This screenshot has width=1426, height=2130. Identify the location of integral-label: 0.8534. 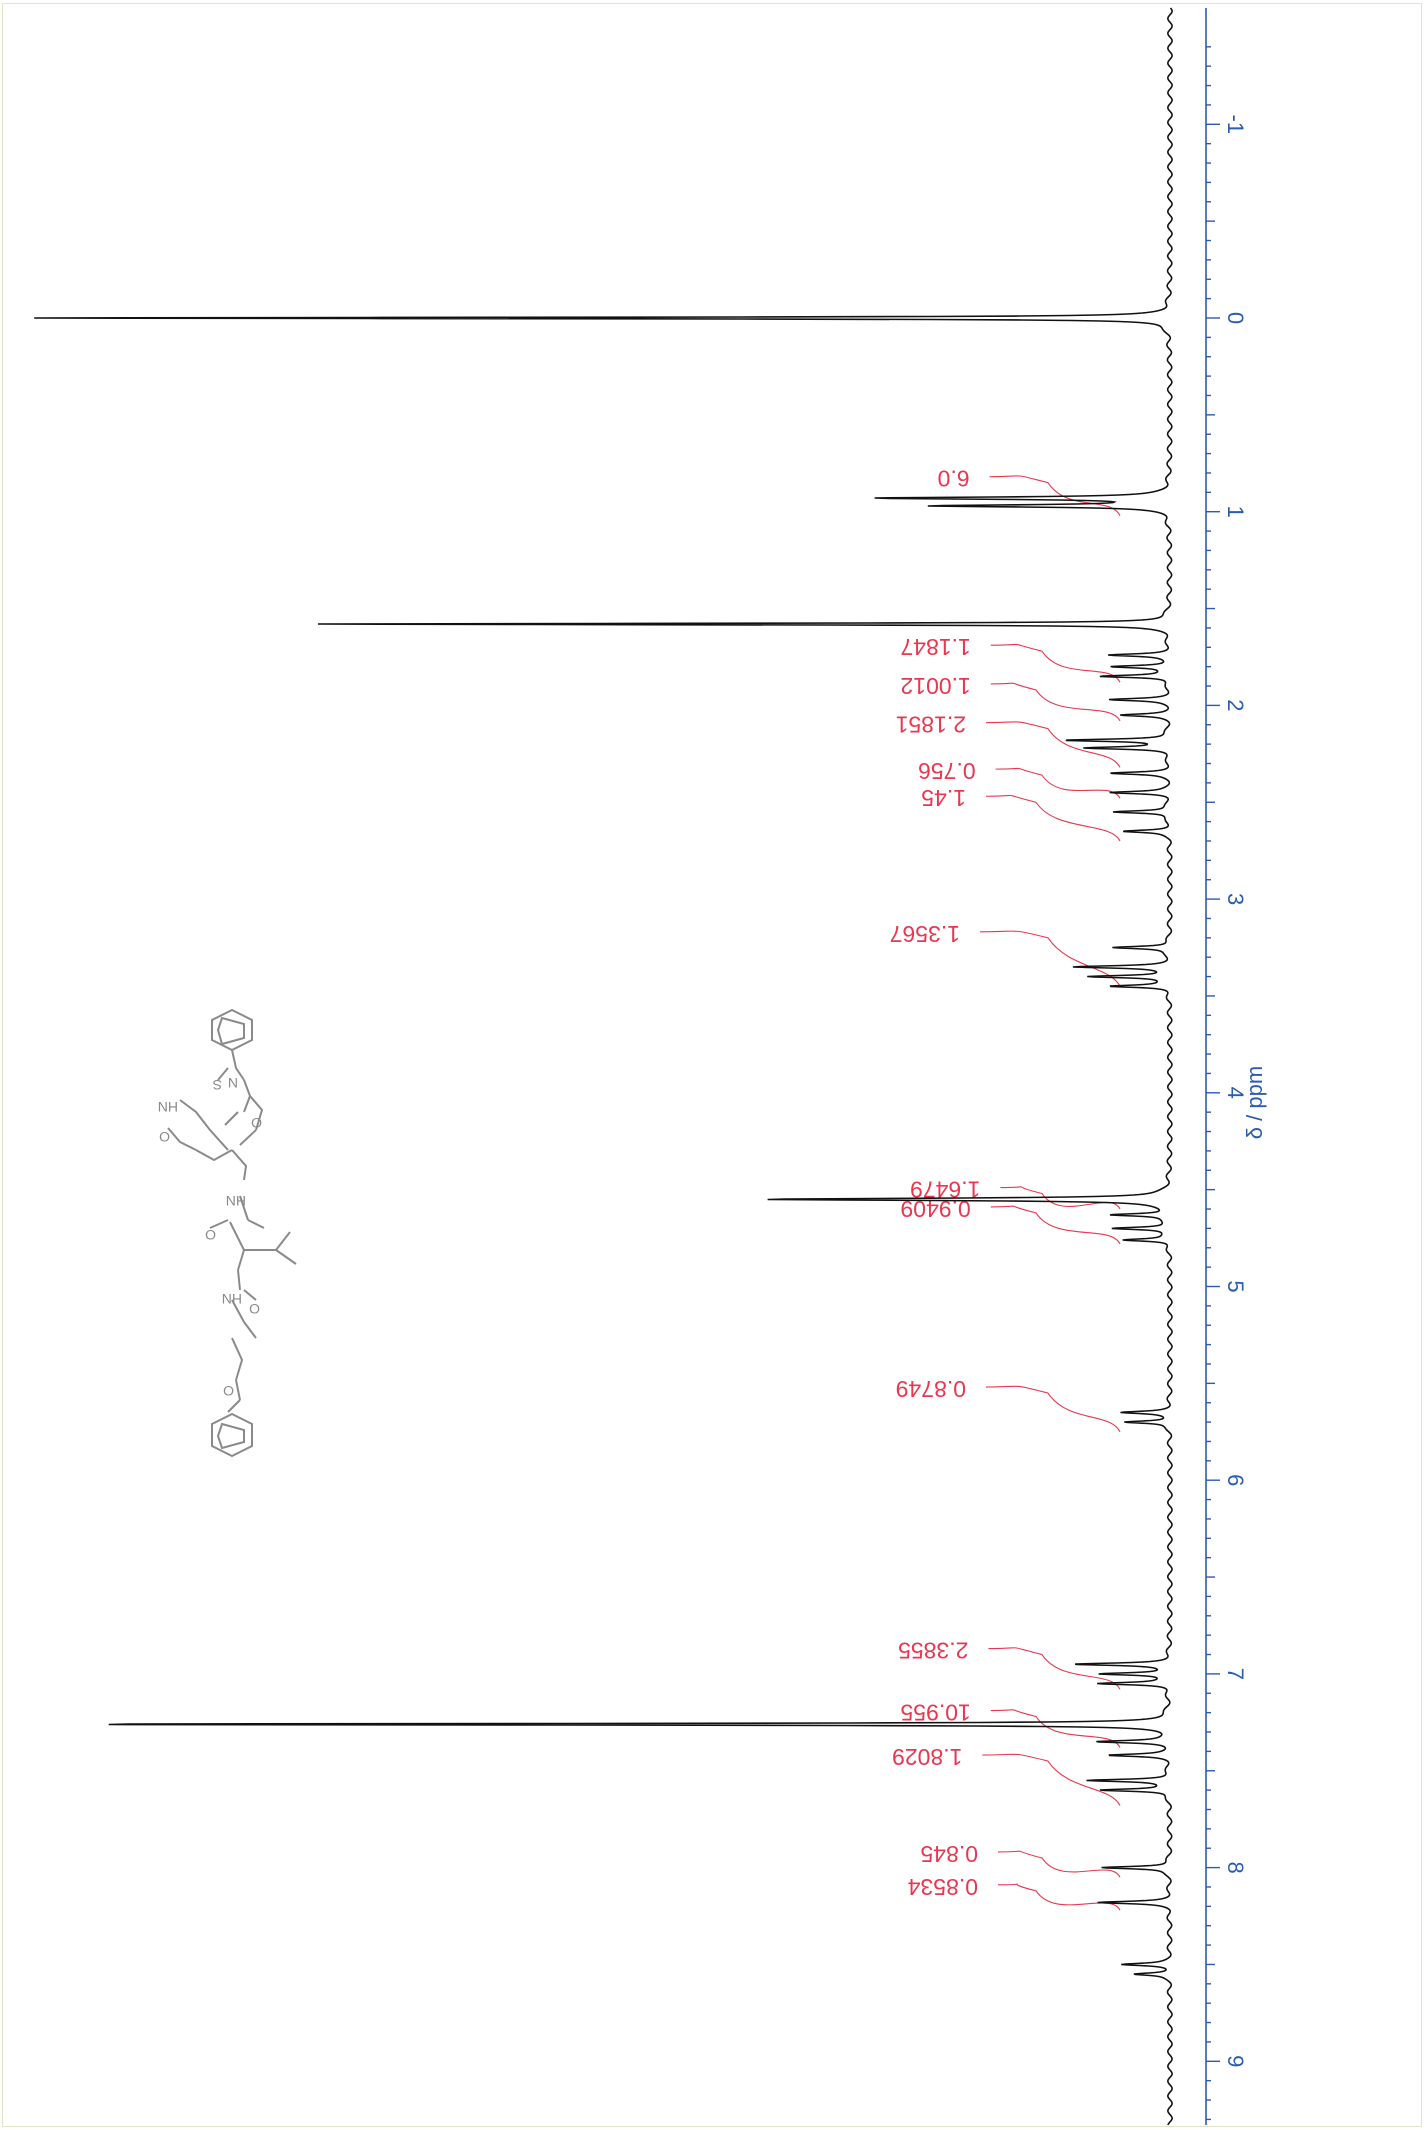
(942, 1887).